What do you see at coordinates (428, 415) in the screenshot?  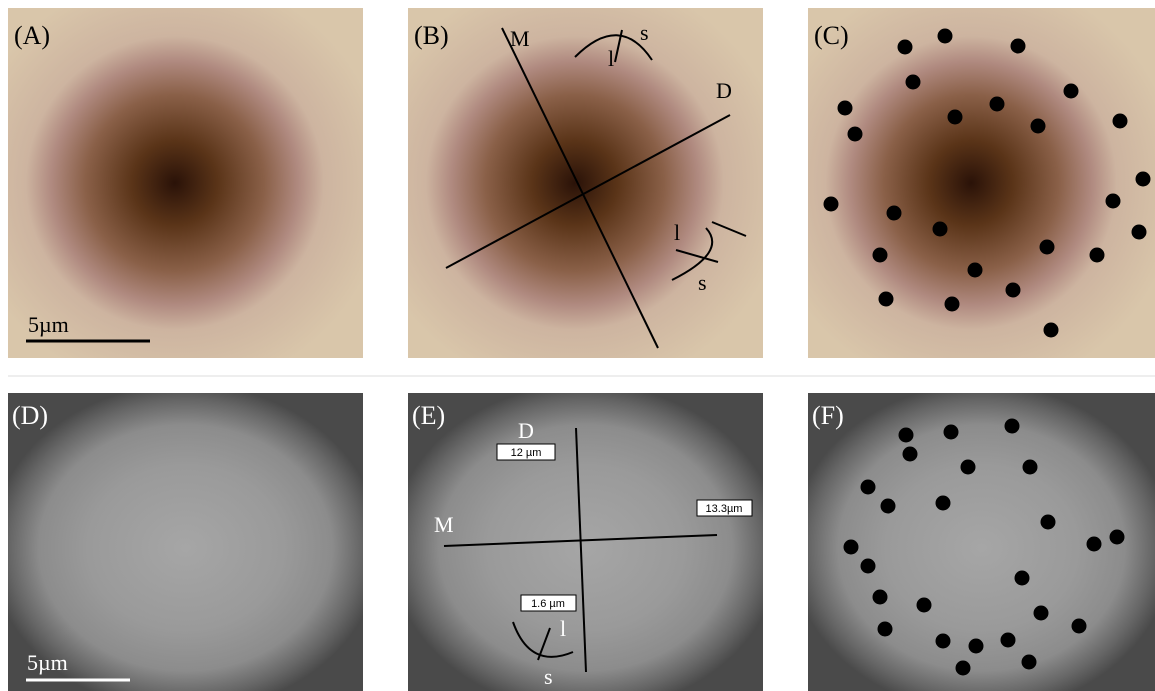 I see `panel-label: (E)` at bounding box center [428, 415].